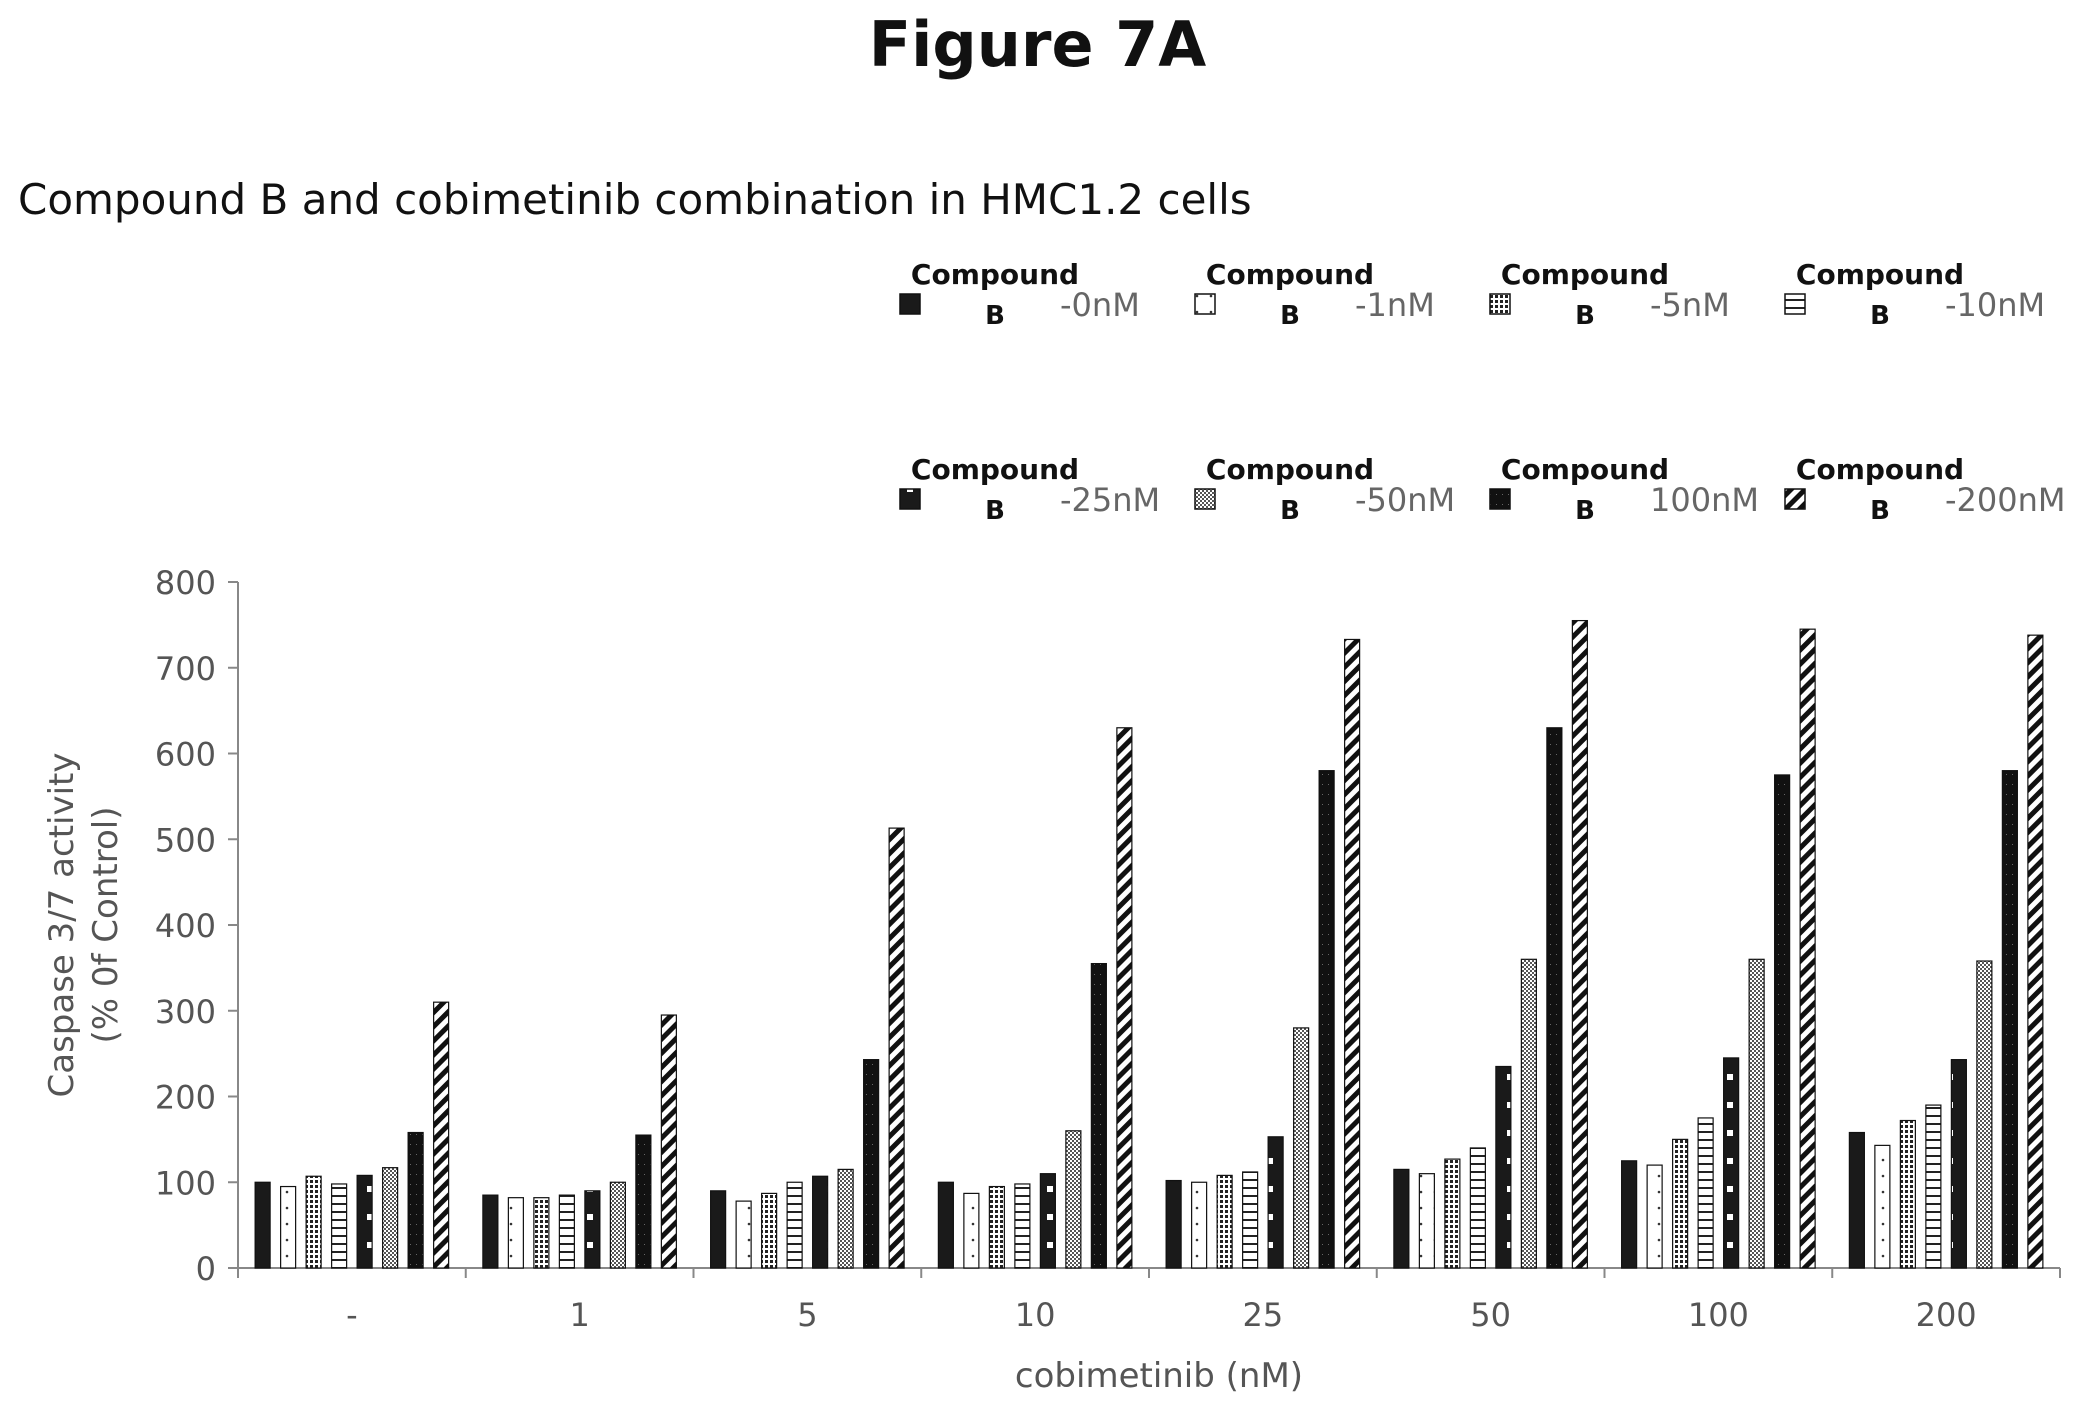  What do you see at coordinates (1173, 1224) in the screenshot?
I see `bar-25--0nM` at bounding box center [1173, 1224].